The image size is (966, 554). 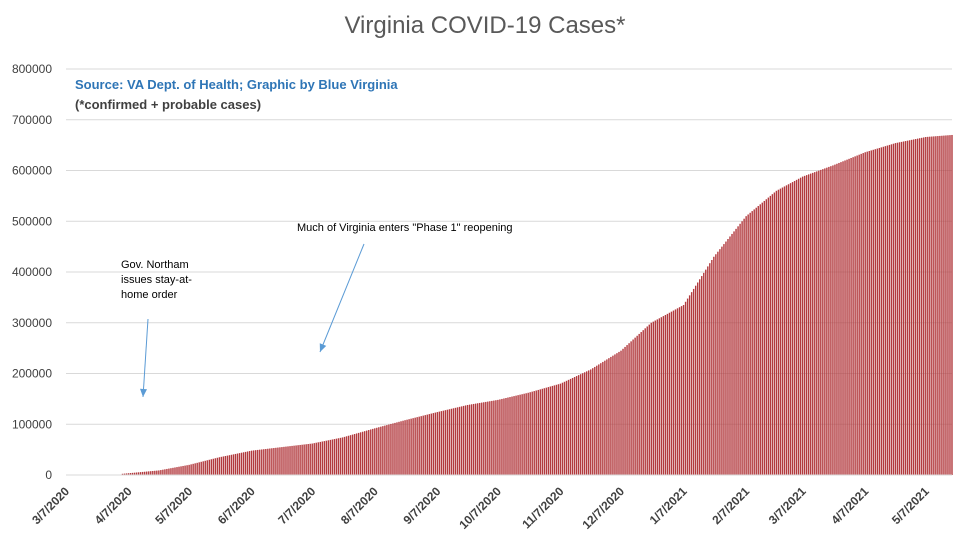 What do you see at coordinates (32, 120) in the screenshot?
I see `y-tick-label: 700000` at bounding box center [32, 120].